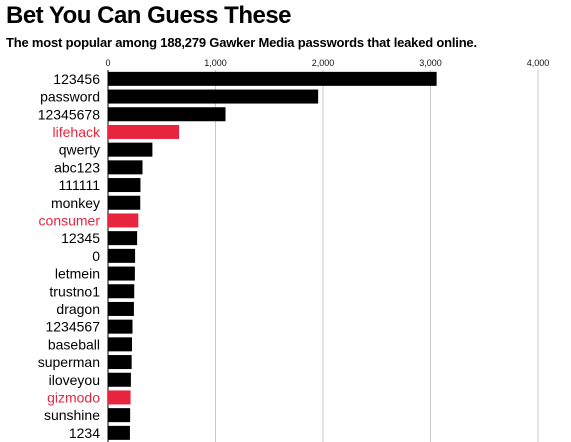 Image resolution: width=571 pixels, height=442 pixels. Describe the element at coordinates (119, 379) in the screenshot. I see `bar-iloveyou` at that location.